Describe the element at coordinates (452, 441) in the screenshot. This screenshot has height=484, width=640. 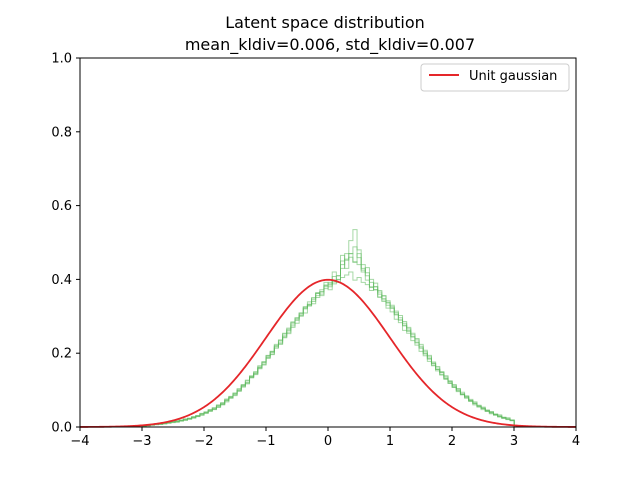
I see `x-tick-label: 2` at that location.